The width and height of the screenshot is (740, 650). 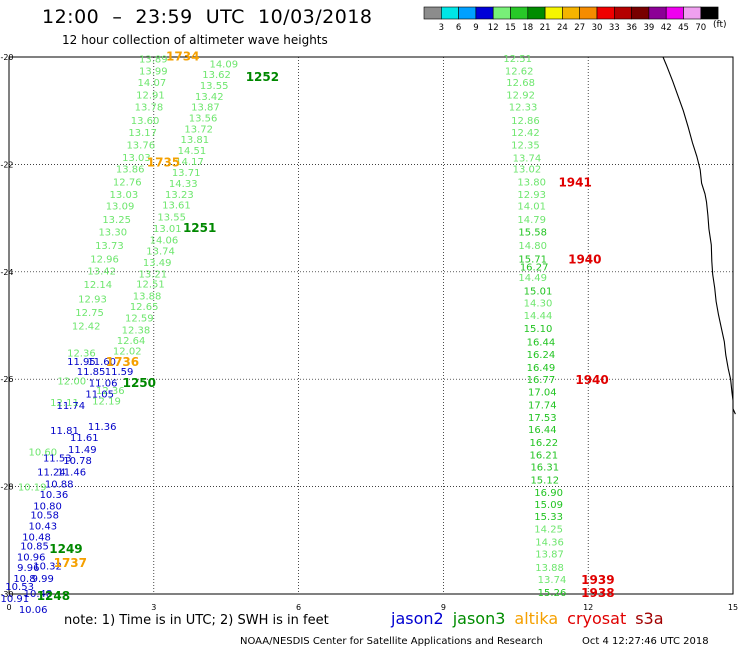 What do you see at coordinates (541, 368) in the screenshot?
I see `wave-height-label: 16.49` at bounding box center [541, 368].